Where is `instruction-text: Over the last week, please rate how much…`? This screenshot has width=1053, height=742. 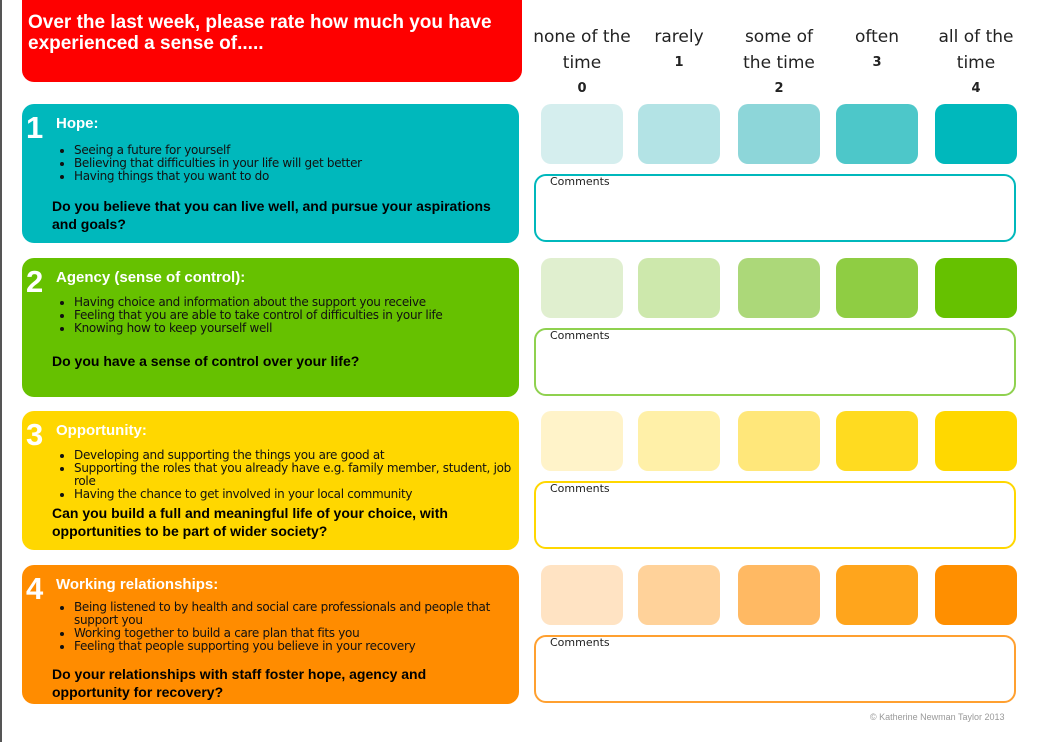 instruction-text: Over the last week, please rate how much… is located at coordinates (260, 33).